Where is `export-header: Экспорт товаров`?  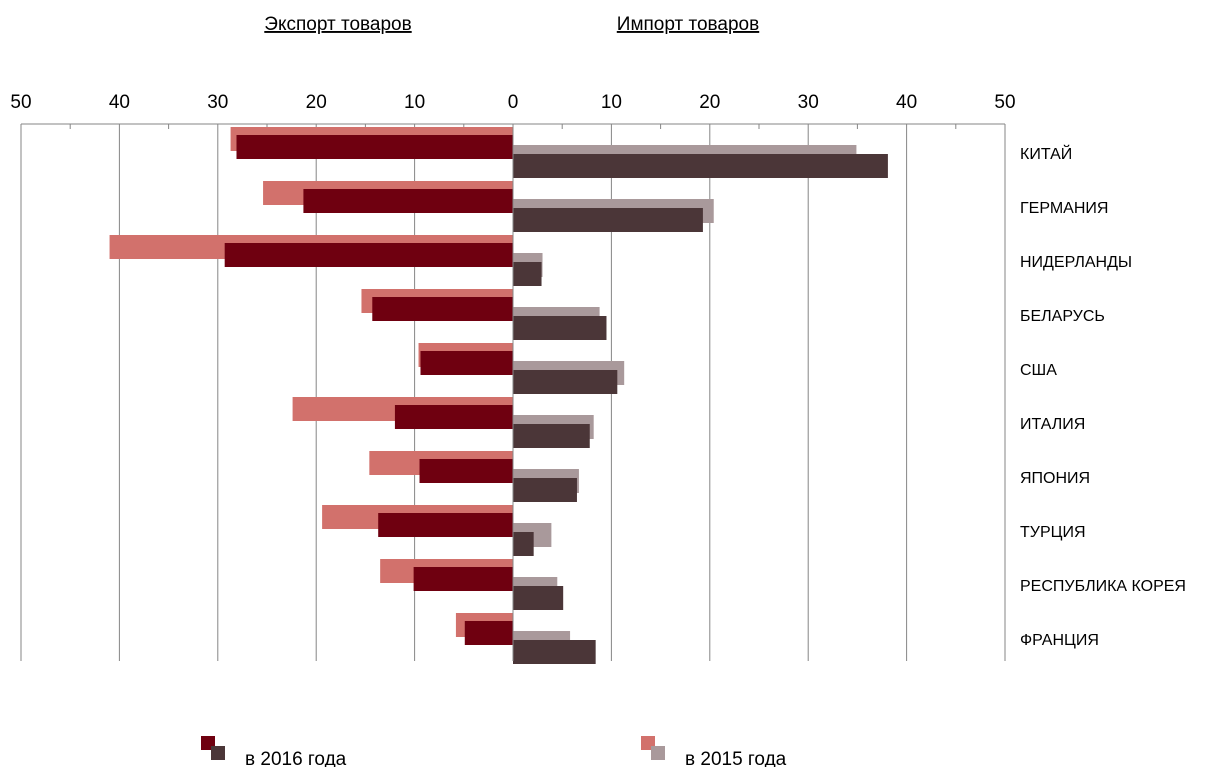 export-header: Экспорт товаров is located at coordinates (337, 24).